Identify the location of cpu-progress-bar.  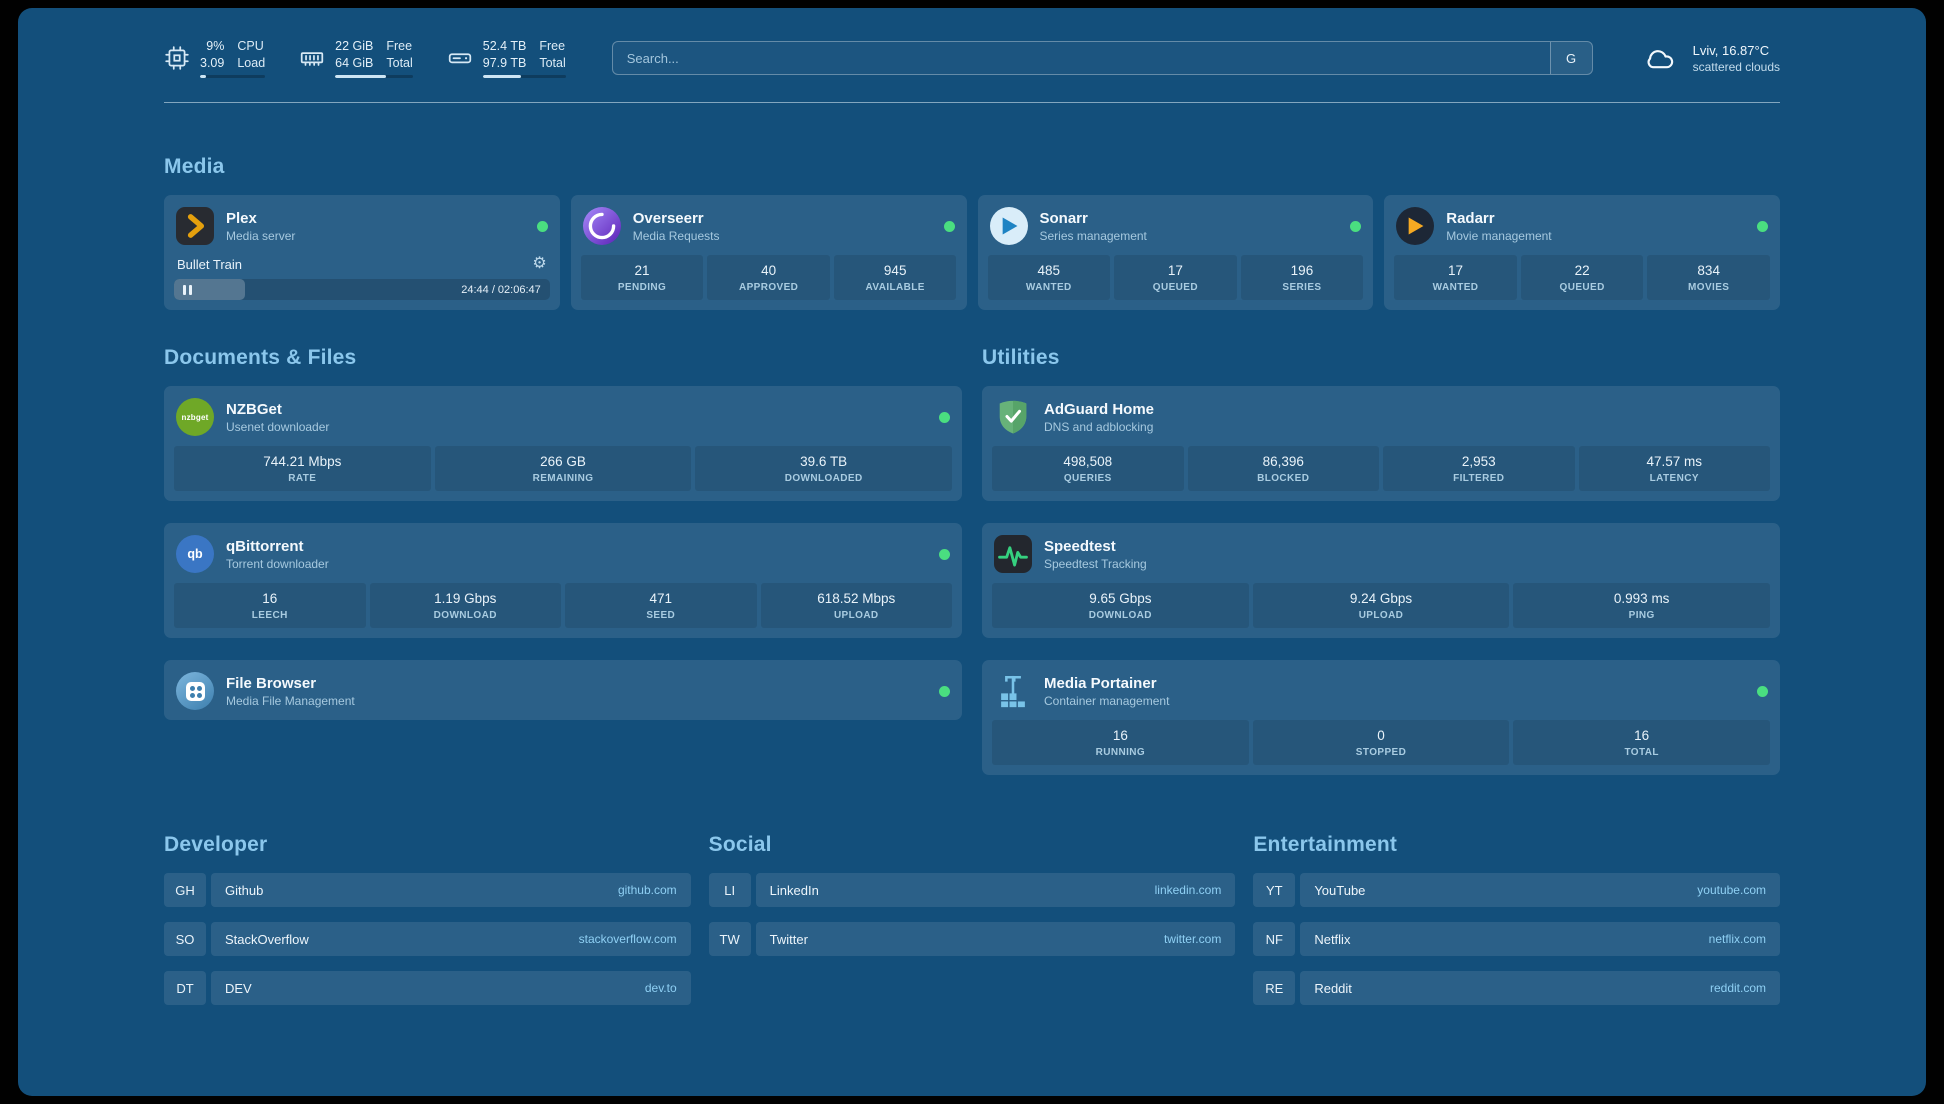
(233, 76).